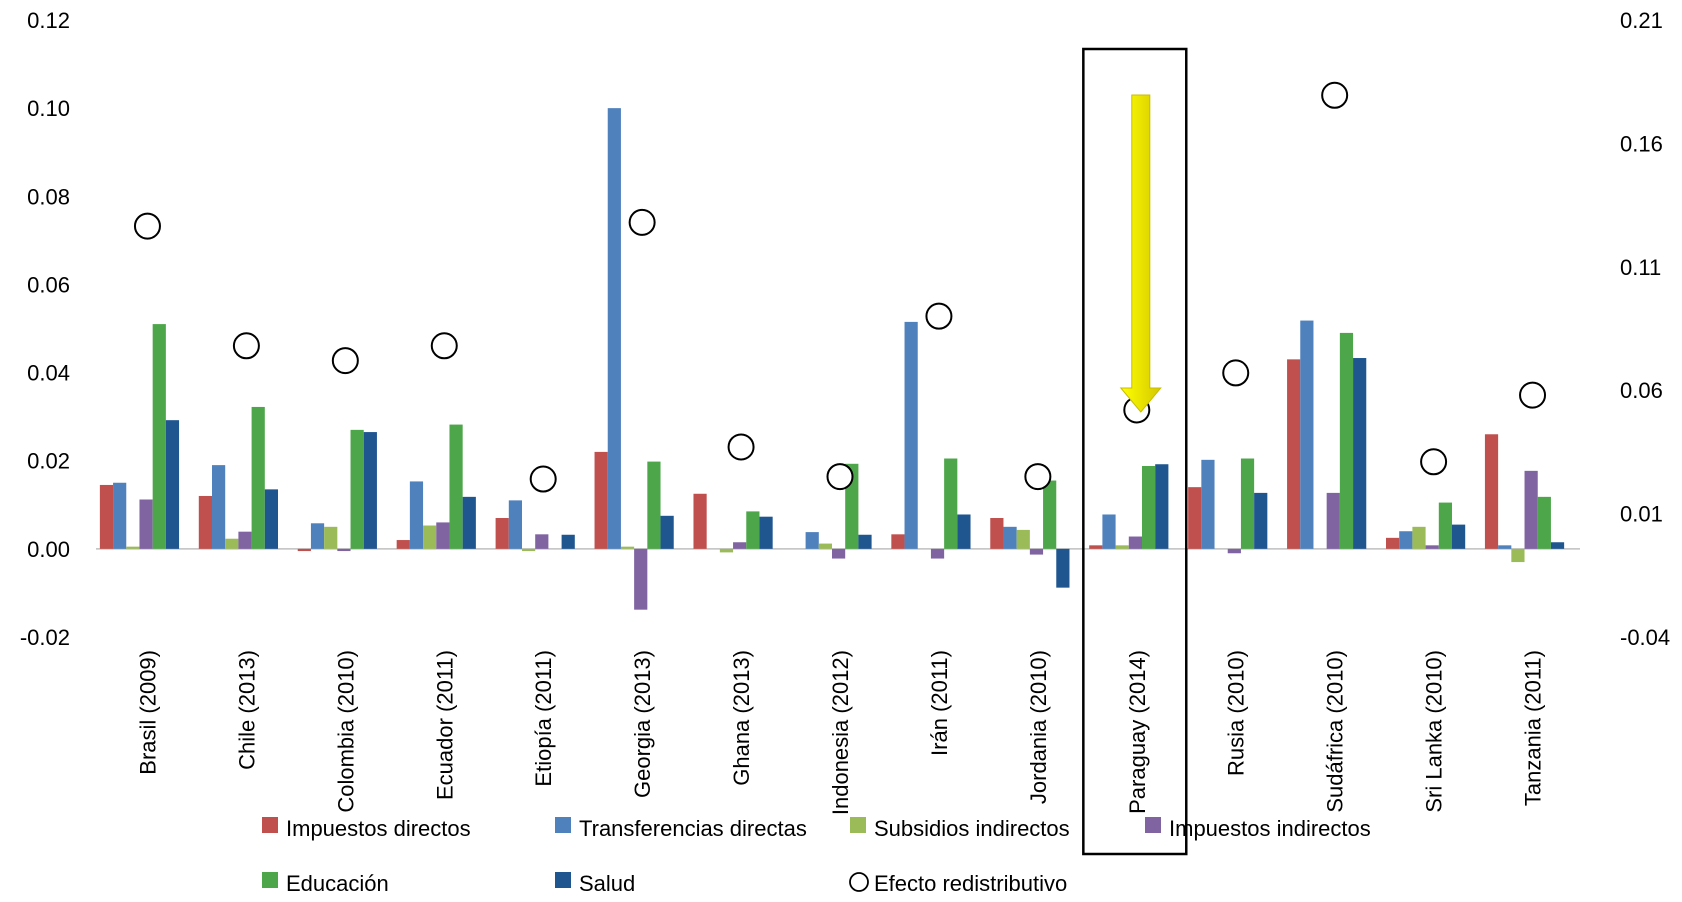 The width and height of the screenshot is (1682, 902). I want to click on legend-label: Impuestos indirectos, so click(1270, 828).